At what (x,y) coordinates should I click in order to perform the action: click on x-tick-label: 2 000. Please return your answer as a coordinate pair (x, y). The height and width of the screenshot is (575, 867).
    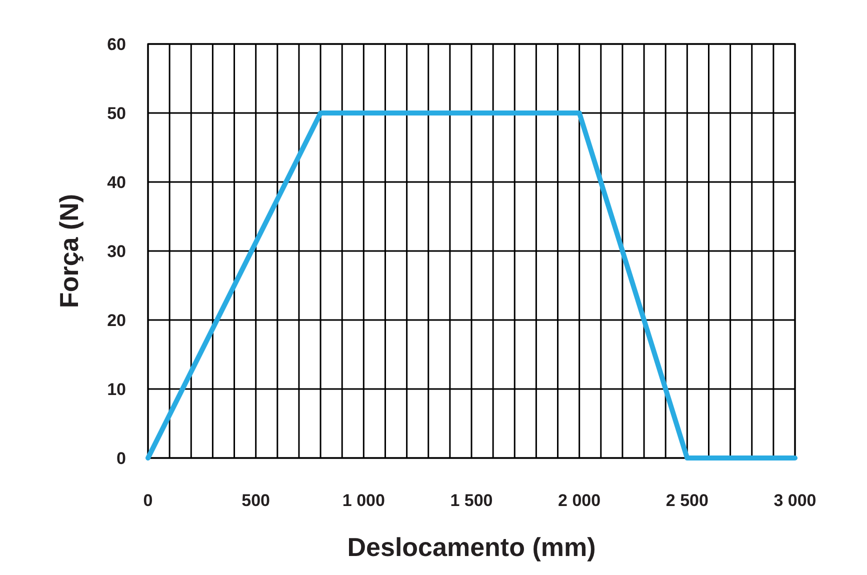
    Looking at the image, I should click on (579, 500).